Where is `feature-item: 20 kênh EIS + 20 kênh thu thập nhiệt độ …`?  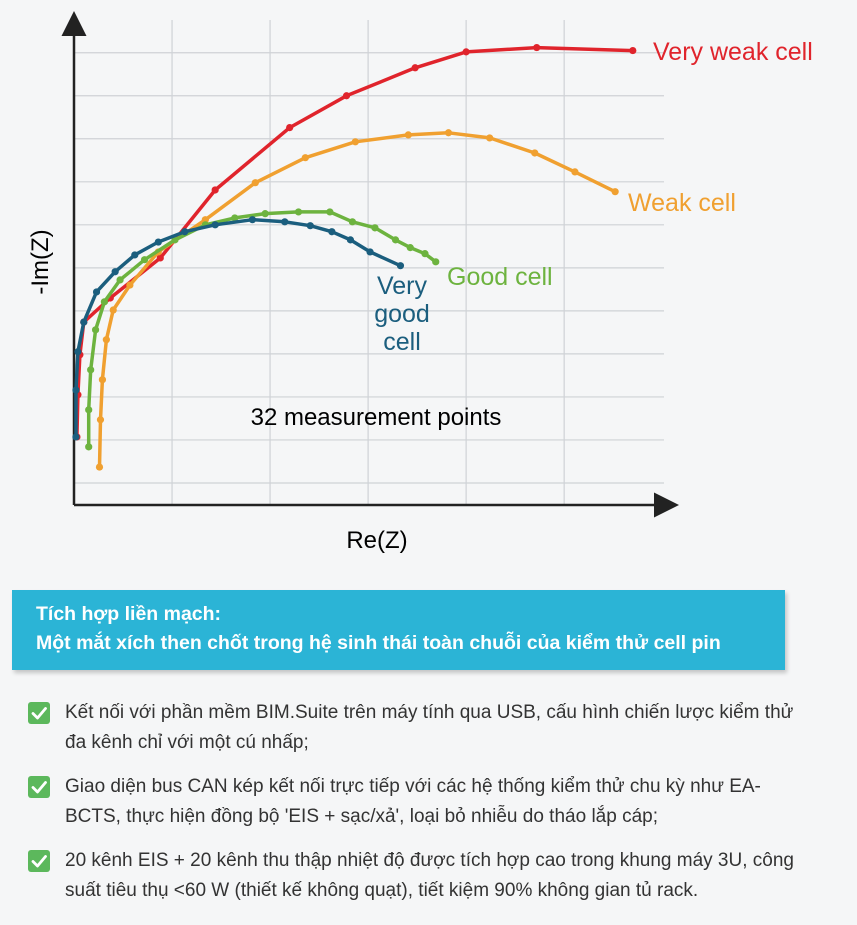 feature-item: 20 kênh EIS + 20 kênh thu thập nhiệt độ … is located at coordinates (413, 876).